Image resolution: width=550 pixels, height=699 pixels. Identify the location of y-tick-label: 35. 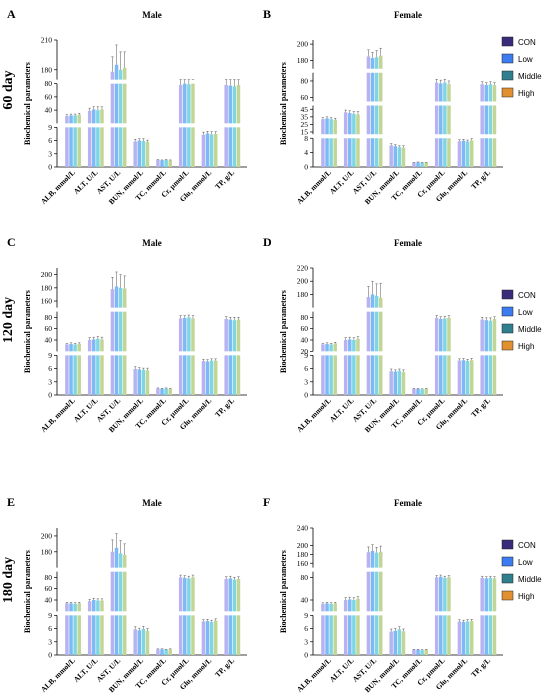
(305, 116).